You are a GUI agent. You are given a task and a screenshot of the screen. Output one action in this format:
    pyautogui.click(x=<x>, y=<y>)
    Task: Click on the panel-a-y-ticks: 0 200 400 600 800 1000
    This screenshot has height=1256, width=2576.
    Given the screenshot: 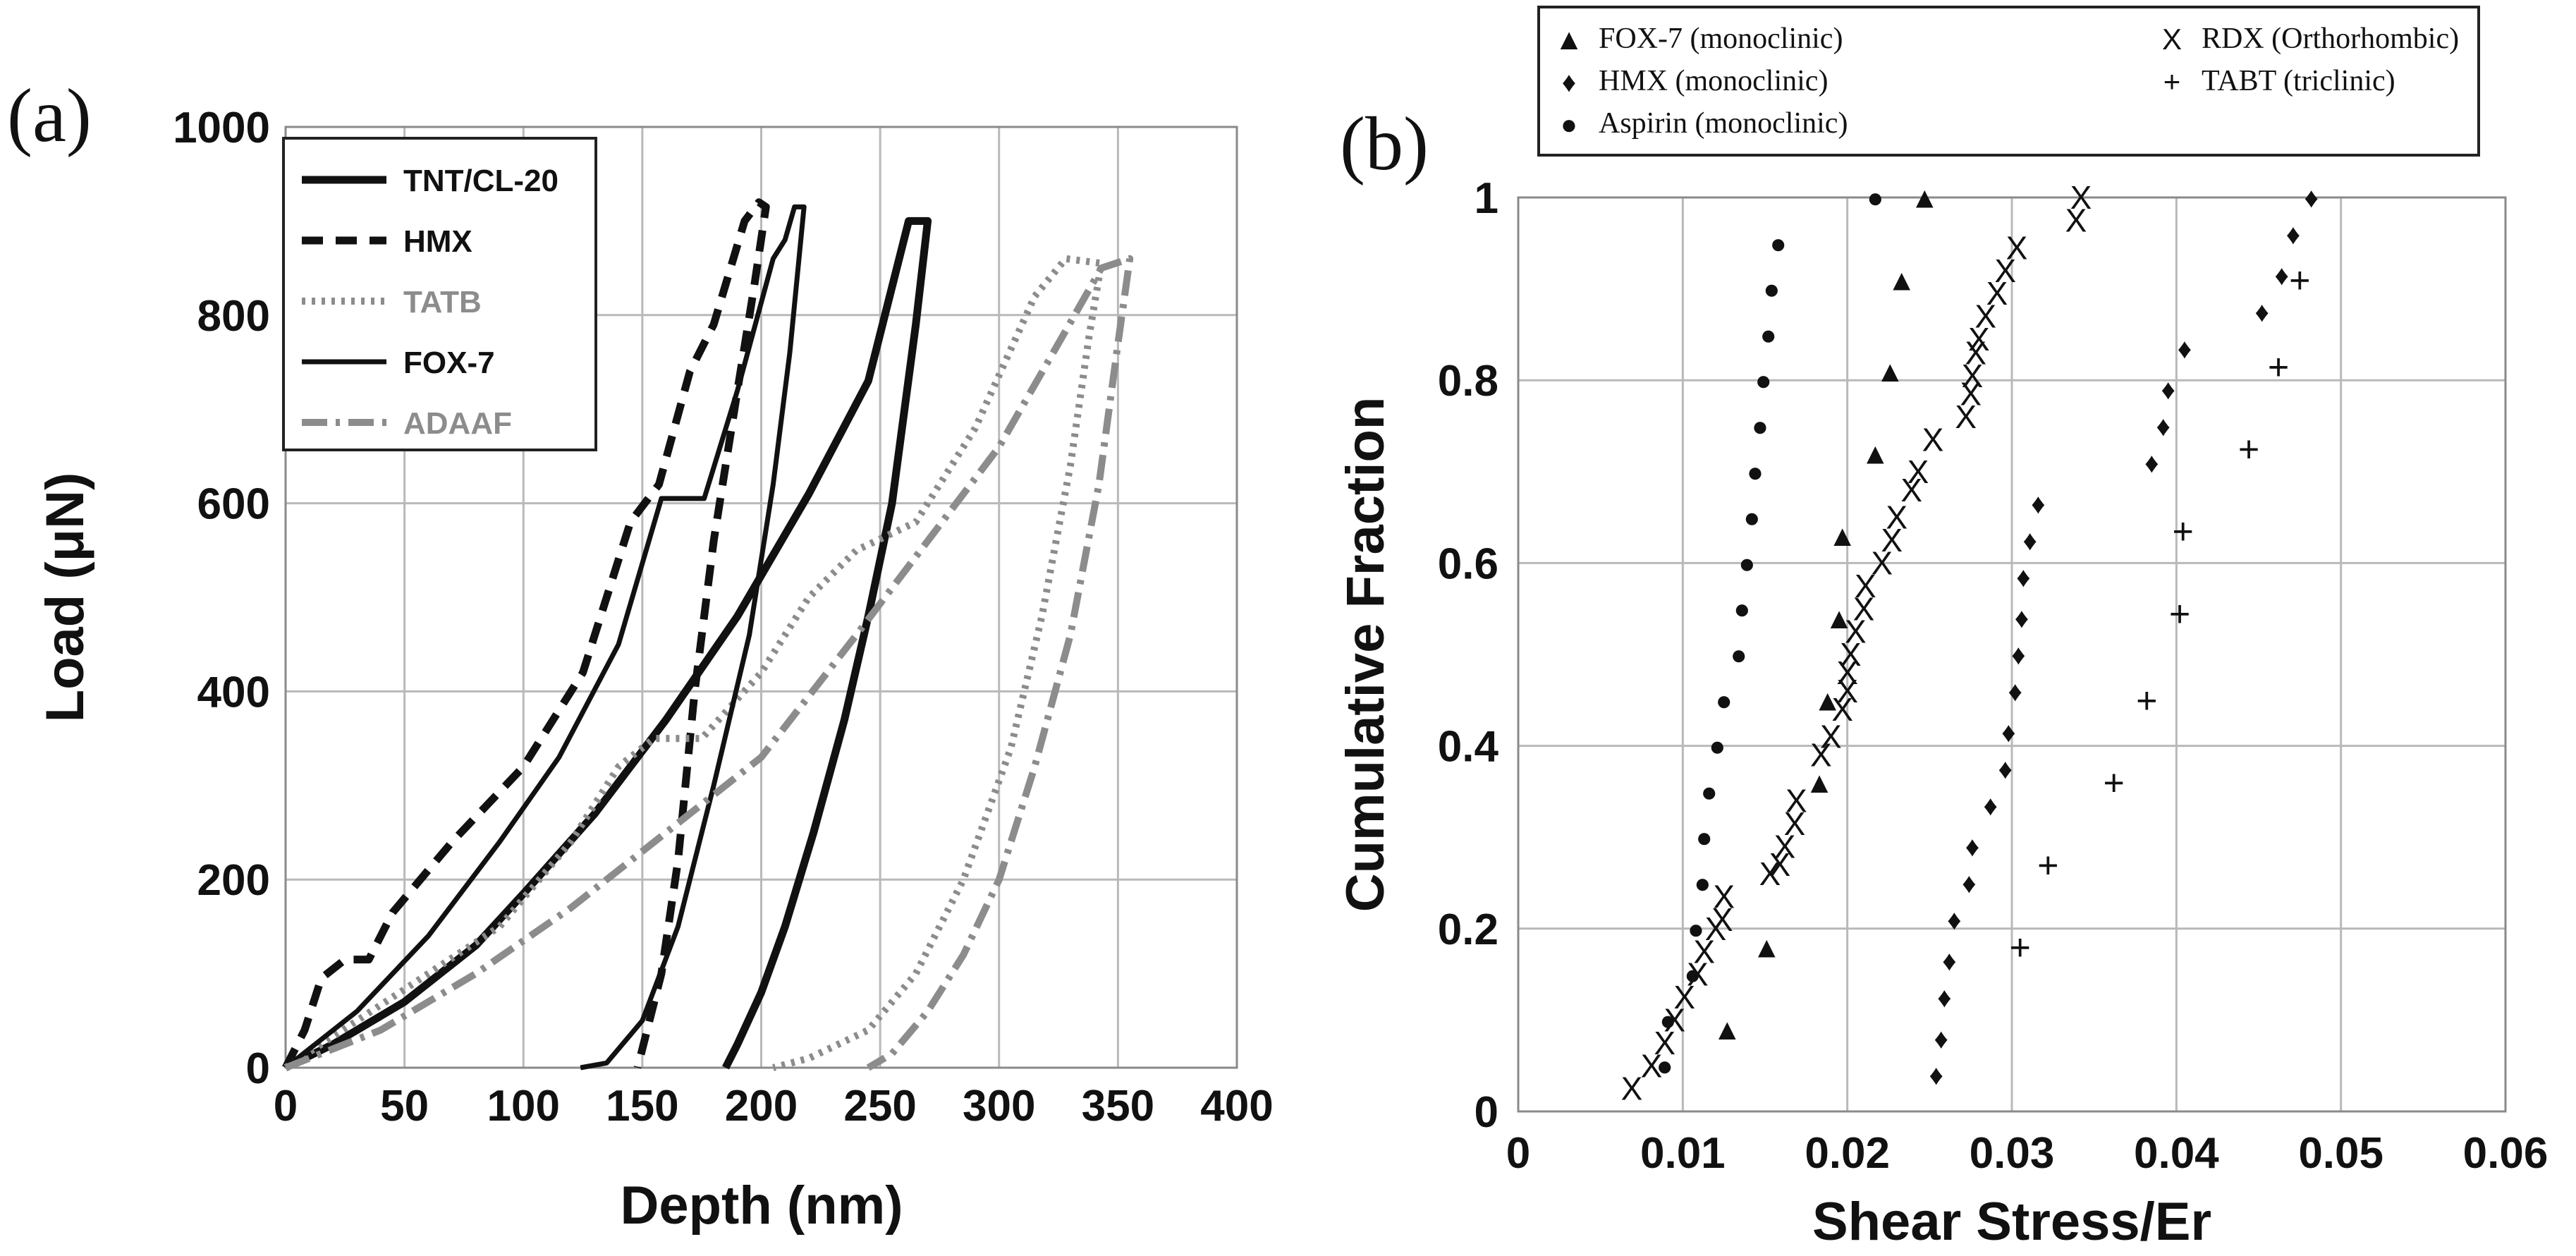 What is the action you would take?
    pyautogui.click(x=221, y=598)
    